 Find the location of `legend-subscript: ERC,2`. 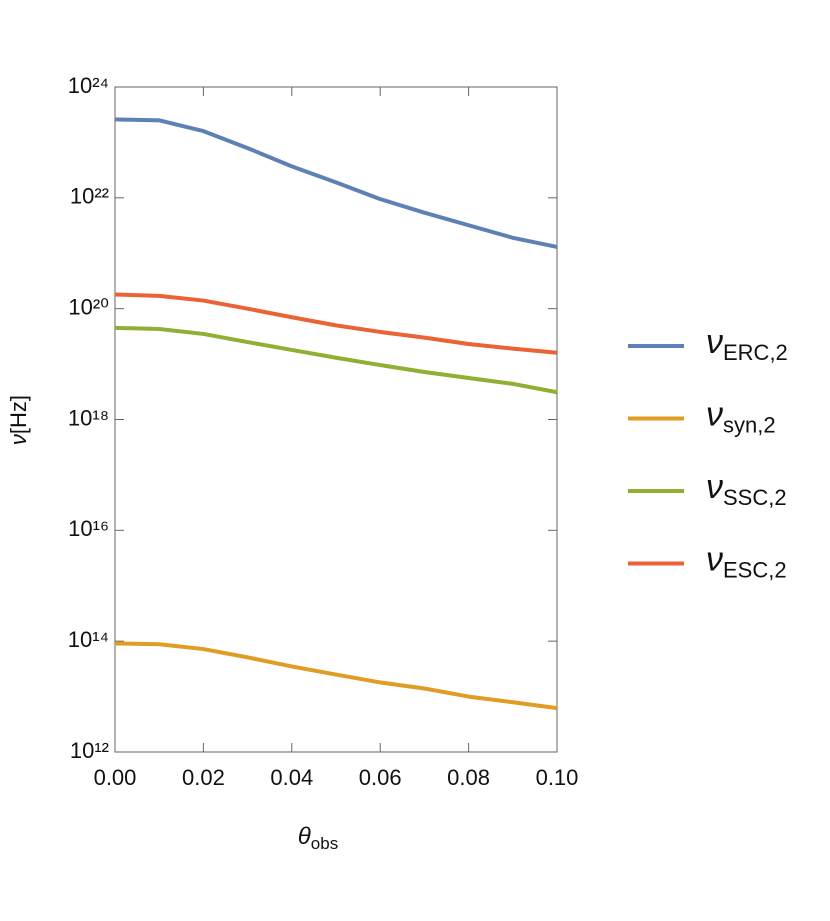

legend-subscript: ERC,2 is located at coordinates (755, 352).